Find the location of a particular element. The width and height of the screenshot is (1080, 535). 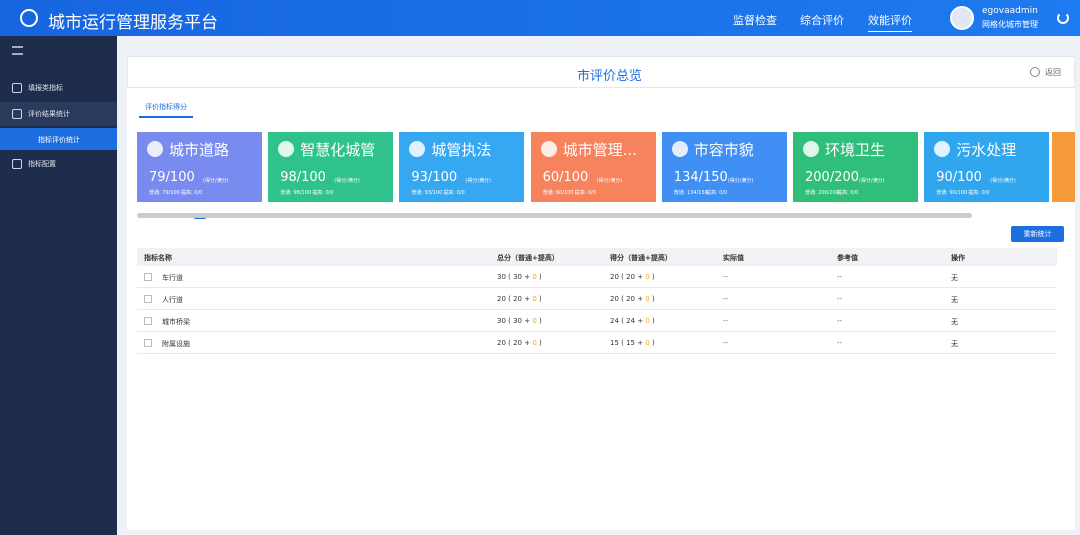

nav-link: 综合评价 is located at coordinates (822, 20).